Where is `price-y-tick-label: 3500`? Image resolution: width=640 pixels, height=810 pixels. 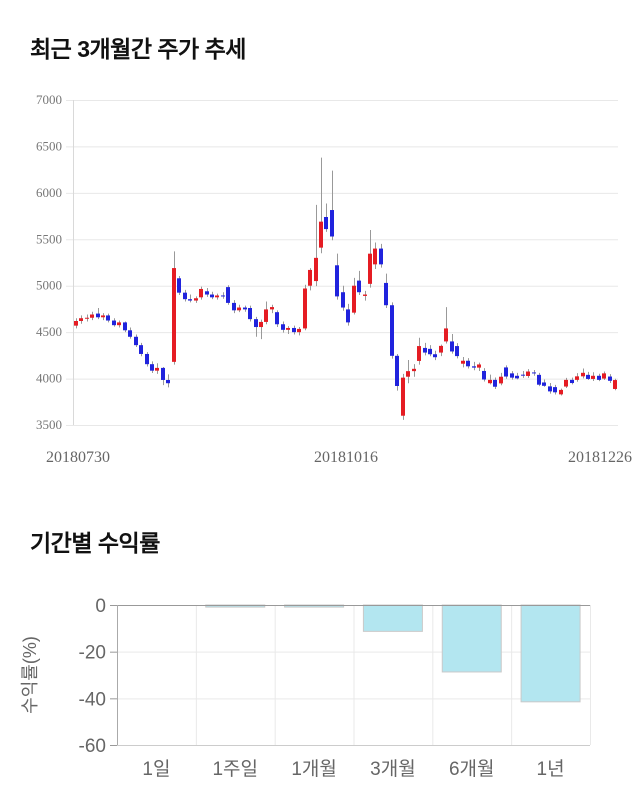 price-y-tick-label: 3500 is located at coordinates (49, 424).